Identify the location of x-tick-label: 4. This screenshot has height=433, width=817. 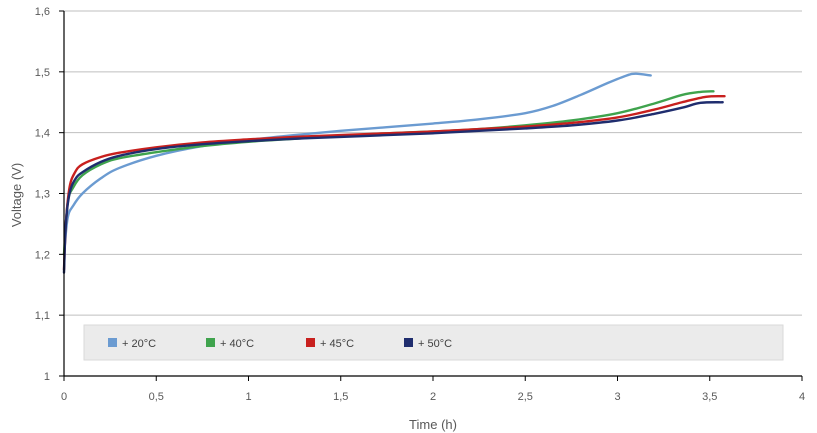
(802, 397).